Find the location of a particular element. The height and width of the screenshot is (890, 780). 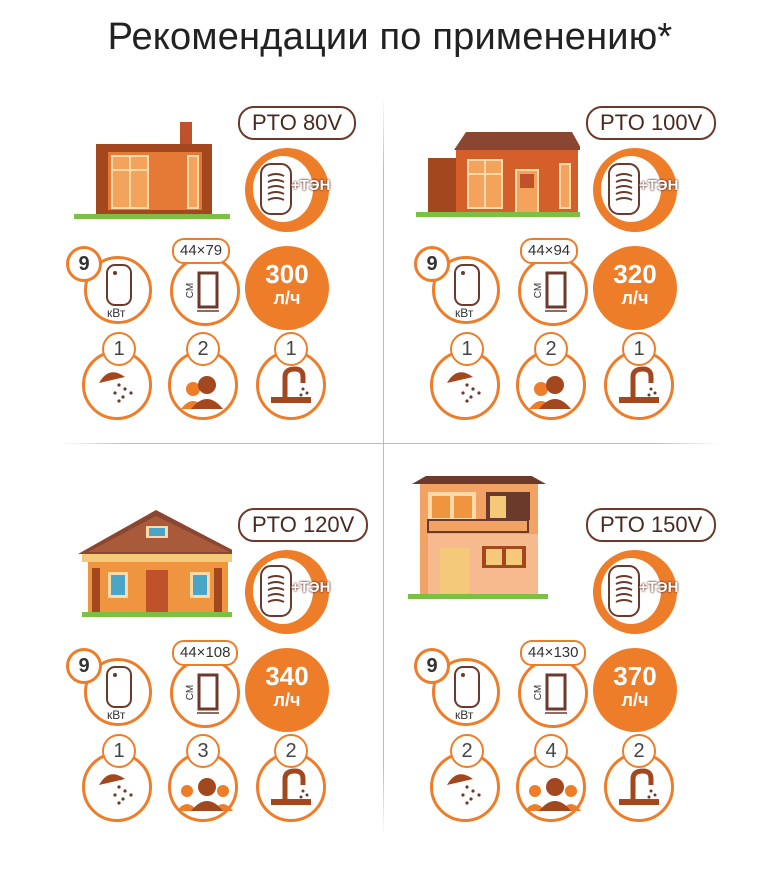

model-label: PTO 100V is located at coordinates (651, 123).